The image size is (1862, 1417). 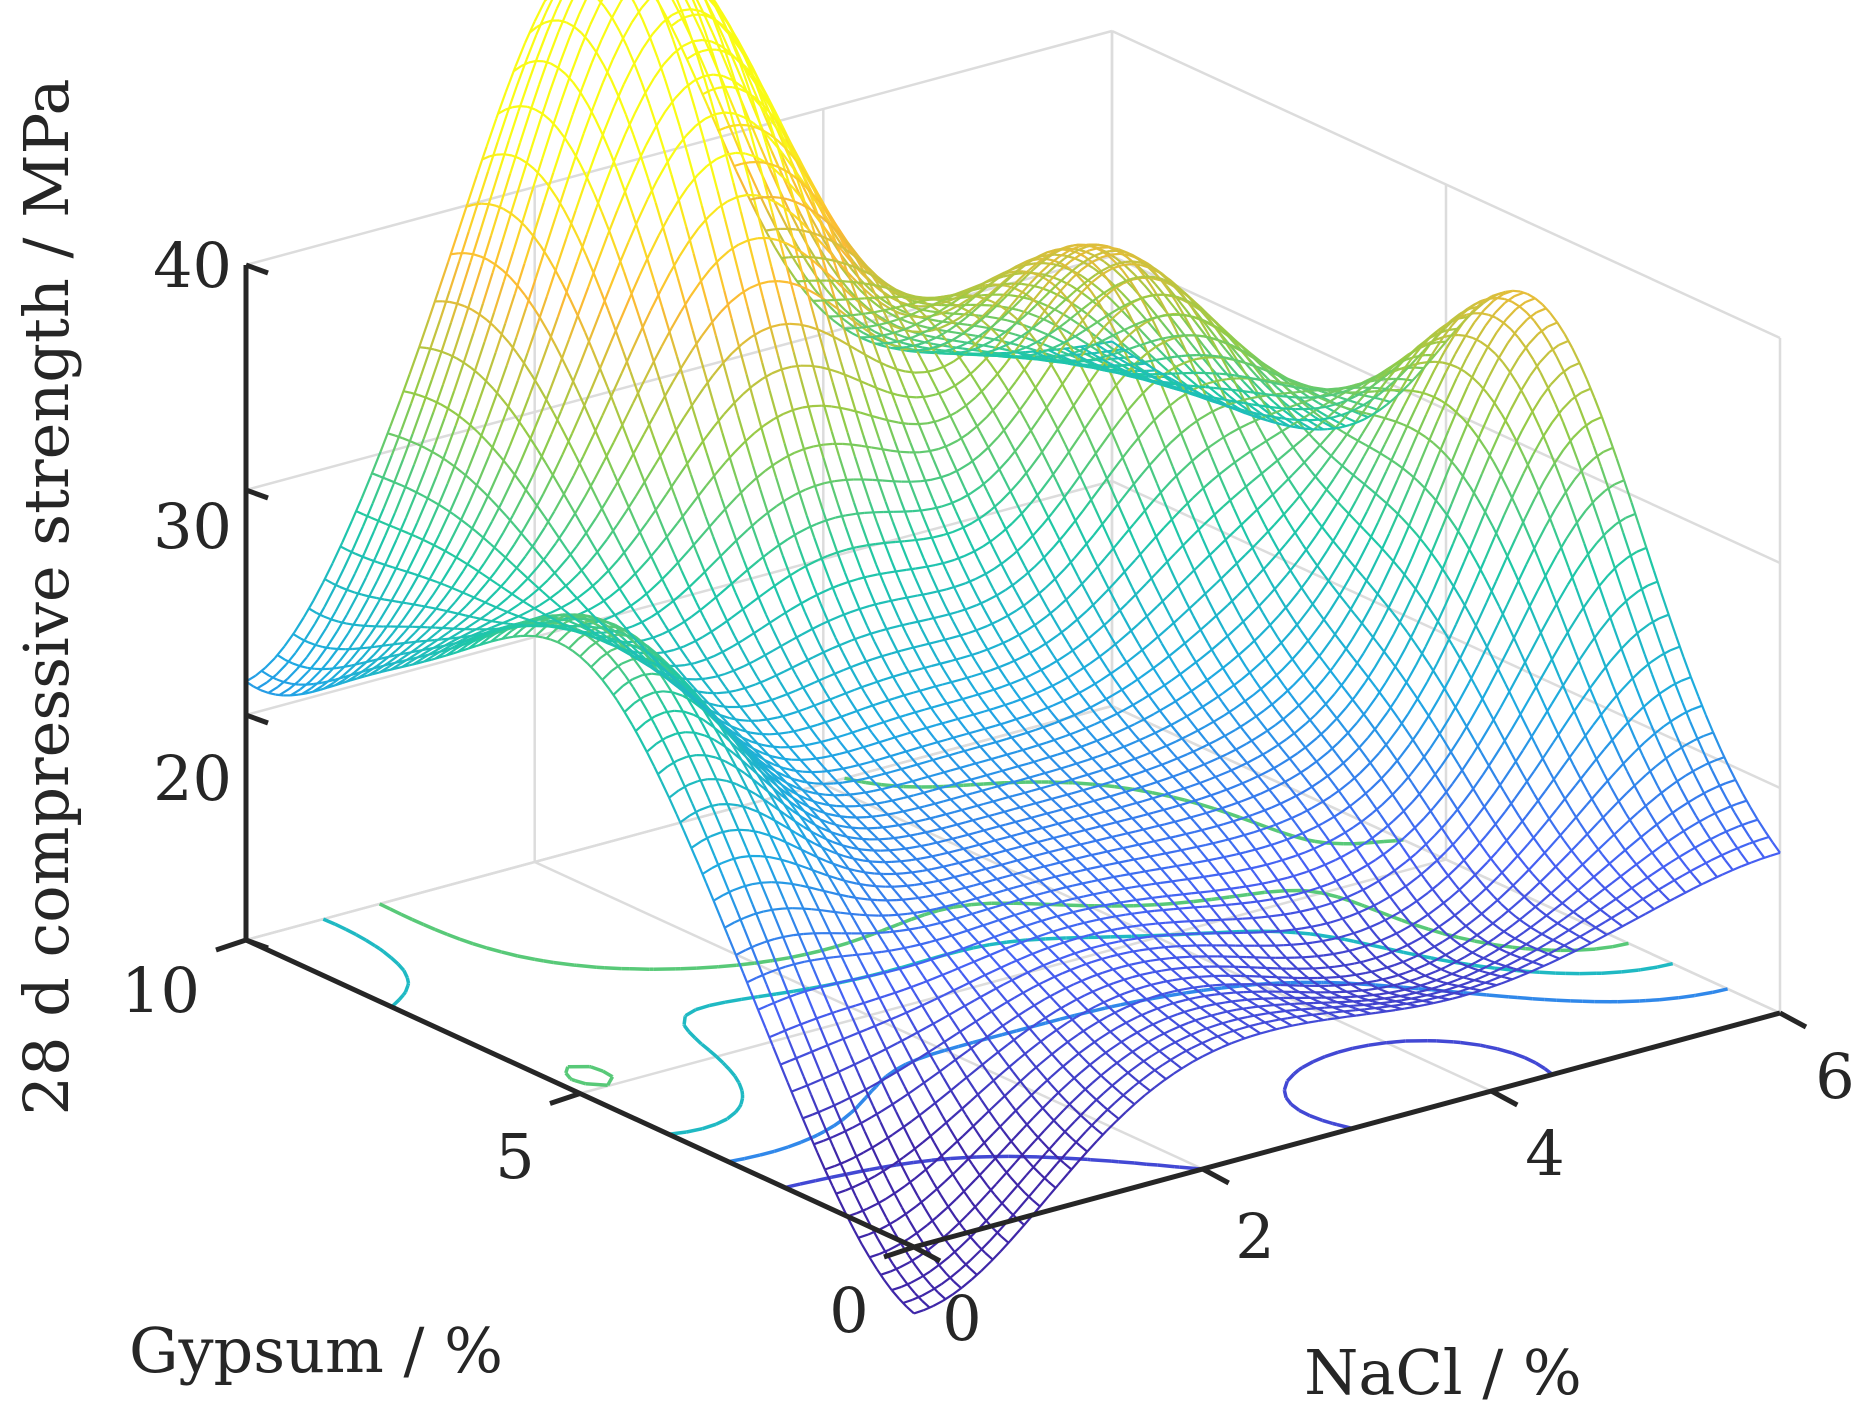 I want to click on grid-line, so click(x=679, y=598).